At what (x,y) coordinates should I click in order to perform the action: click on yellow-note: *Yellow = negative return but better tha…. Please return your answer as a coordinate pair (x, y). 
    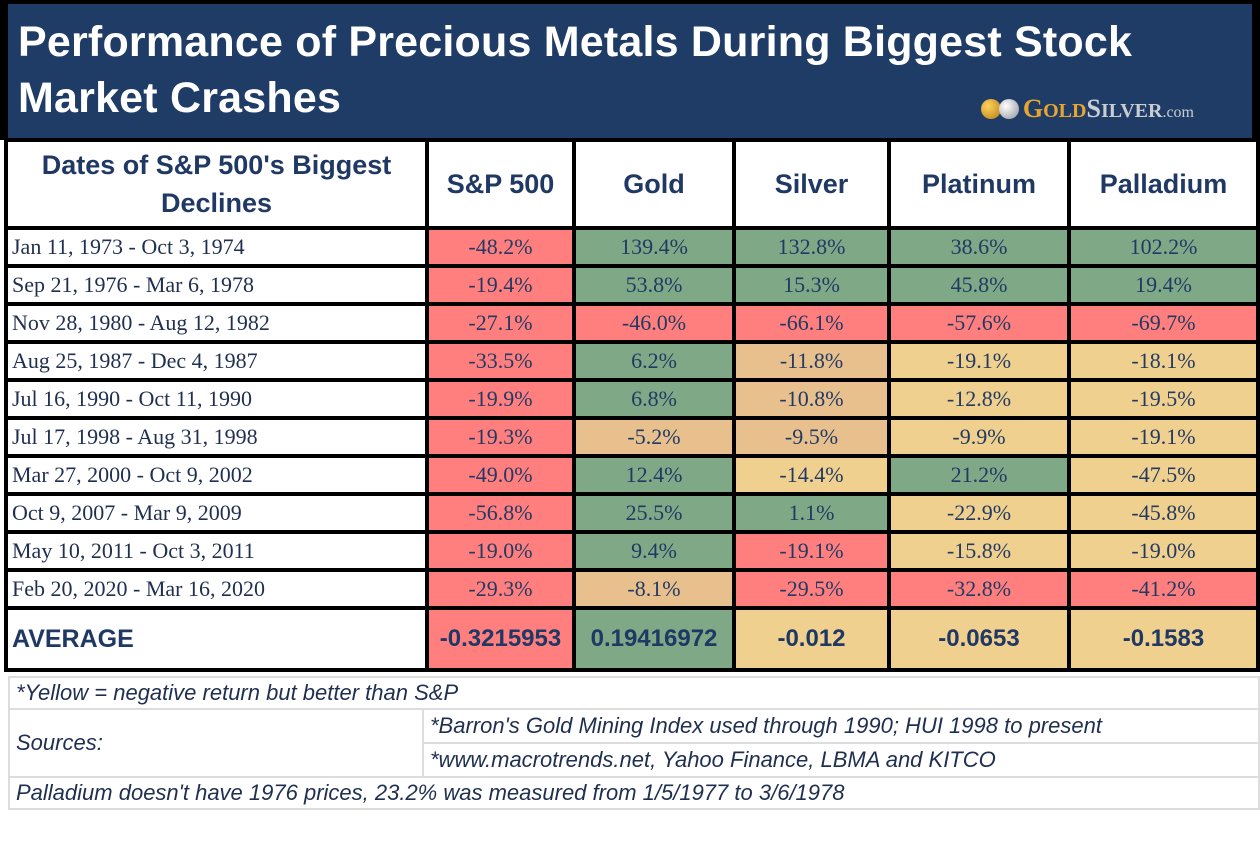
    Looking at the image, I should click on (634, 693).